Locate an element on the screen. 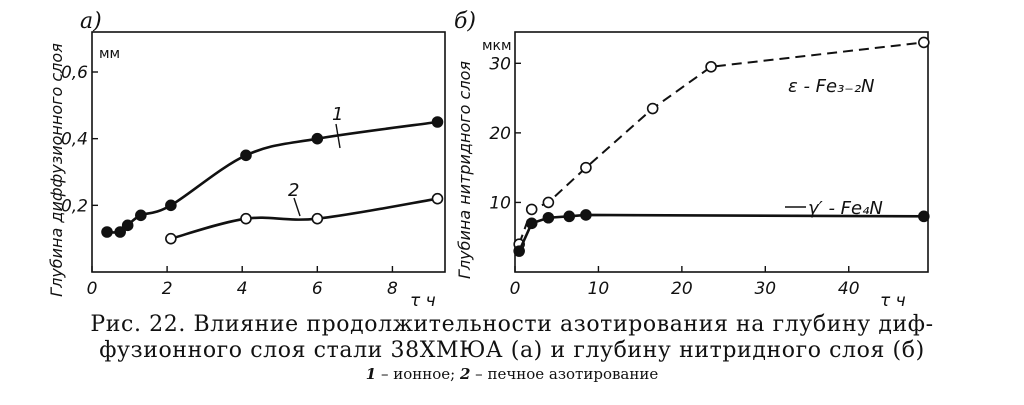 The image size is (1024, 405). a-series-1-line is located at coordinates (272, 177).